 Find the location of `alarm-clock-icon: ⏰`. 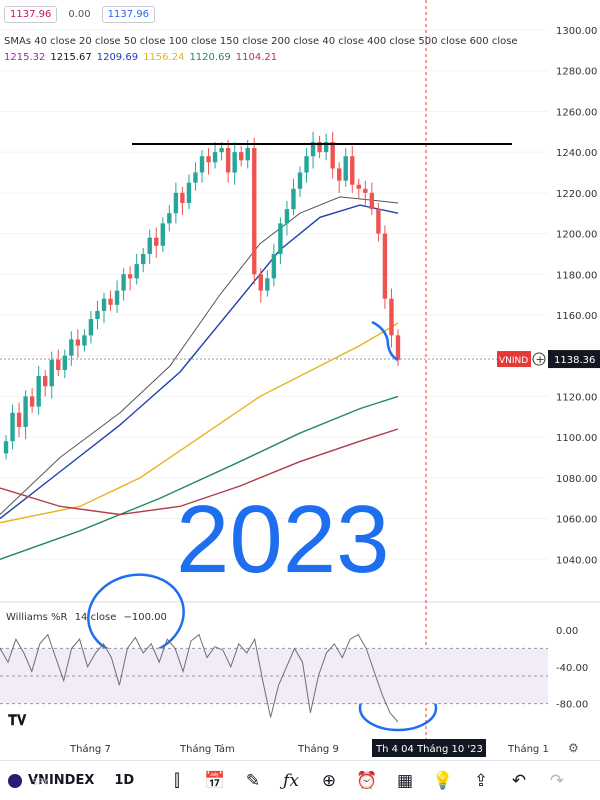

alarm-clock-icon: ⏰ is located at coordinates (367, 780).